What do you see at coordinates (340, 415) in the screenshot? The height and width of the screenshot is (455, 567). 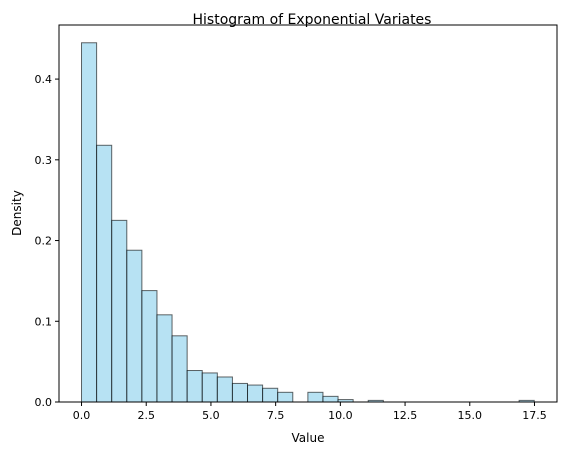 I see `x-tick-label: 10.0` at bounding box center [340, 415].